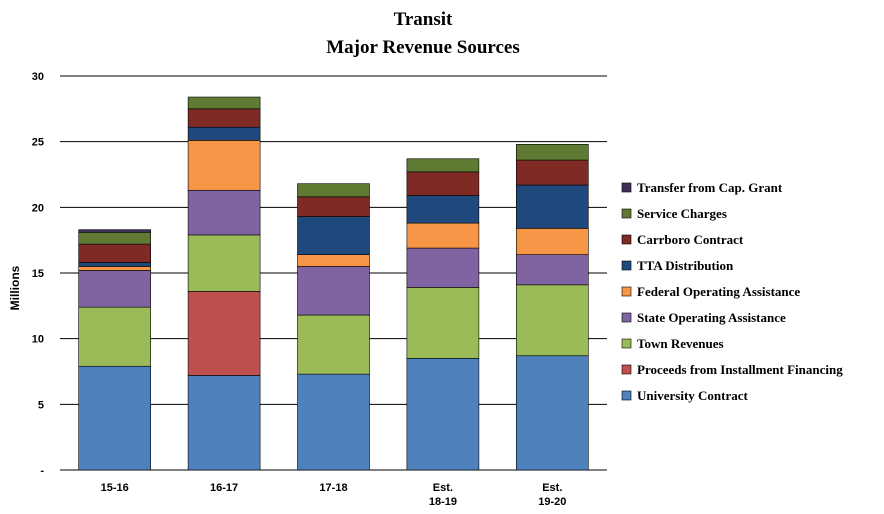  I want to click on legend-label: Town Revenues, so click(680, 343).